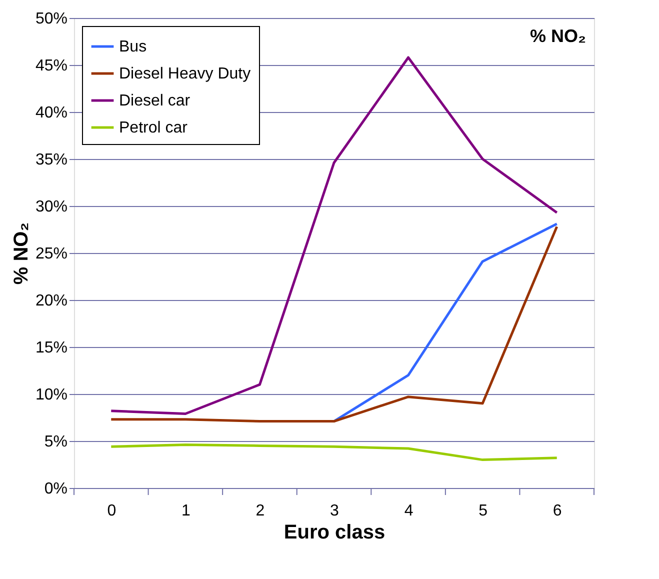 This screenshot has height=579, width=659. I want to click on y-tick-label: 45%, so click(51, 66).